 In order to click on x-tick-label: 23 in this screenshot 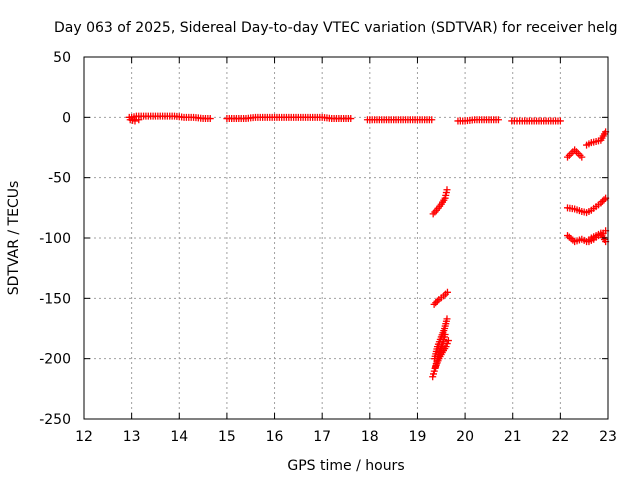, I will do `click(608, 437)`.